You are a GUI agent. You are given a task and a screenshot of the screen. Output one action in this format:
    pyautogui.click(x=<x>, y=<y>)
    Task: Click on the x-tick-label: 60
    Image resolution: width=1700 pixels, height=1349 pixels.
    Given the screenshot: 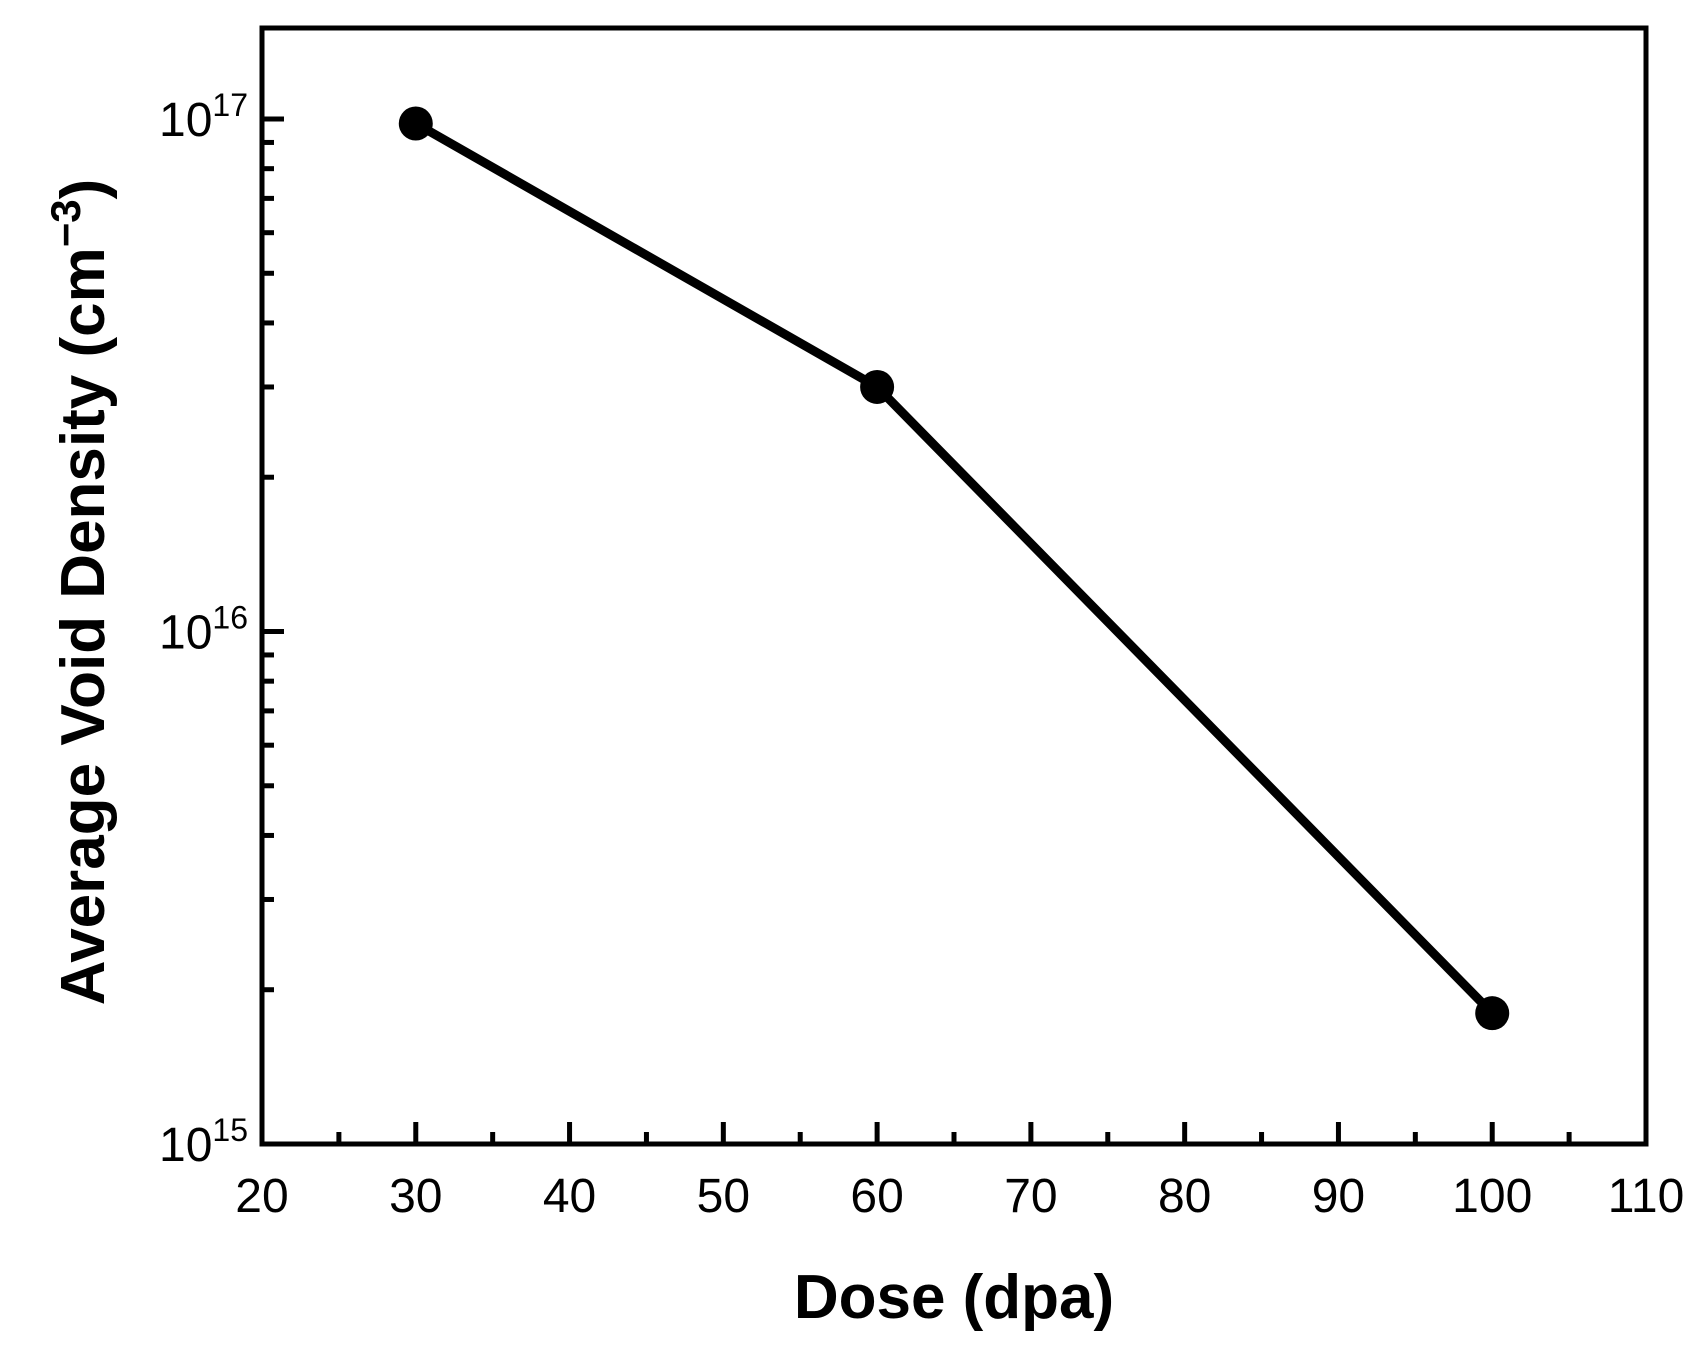 What is the action you would take?
    pyautogui.click(x=876, y=1196)
    